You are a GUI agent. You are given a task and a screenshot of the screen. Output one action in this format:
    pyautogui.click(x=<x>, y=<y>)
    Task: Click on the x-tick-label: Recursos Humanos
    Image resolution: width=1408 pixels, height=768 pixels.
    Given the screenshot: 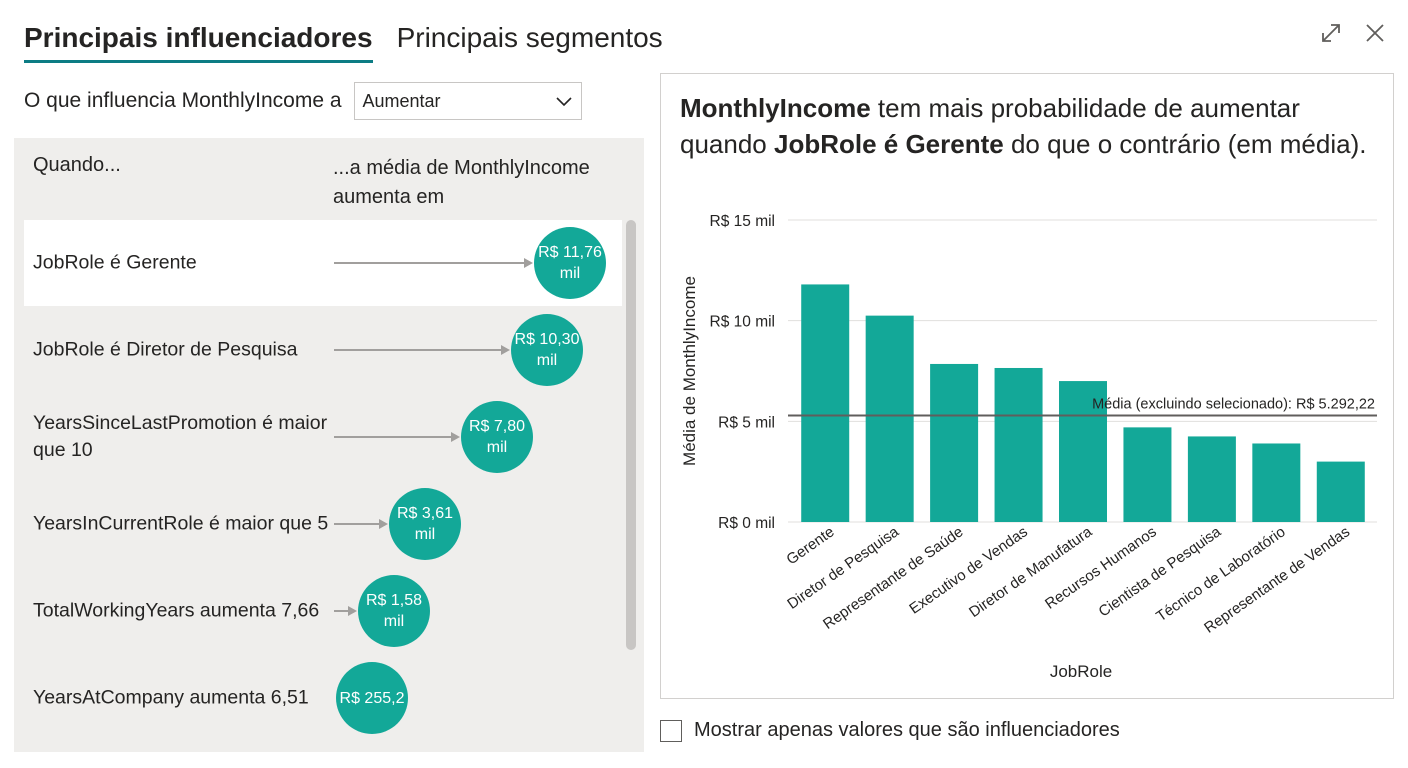 What is the action you would take?
    pyautogui.click(x=1101, y=567)
    